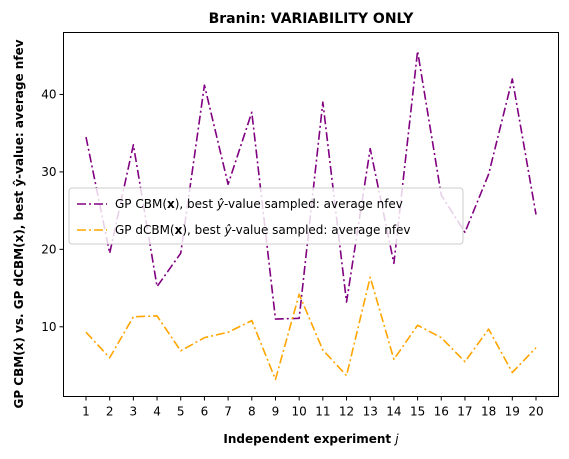  I want to click on x-tick-label: 17, so click(464, 412).